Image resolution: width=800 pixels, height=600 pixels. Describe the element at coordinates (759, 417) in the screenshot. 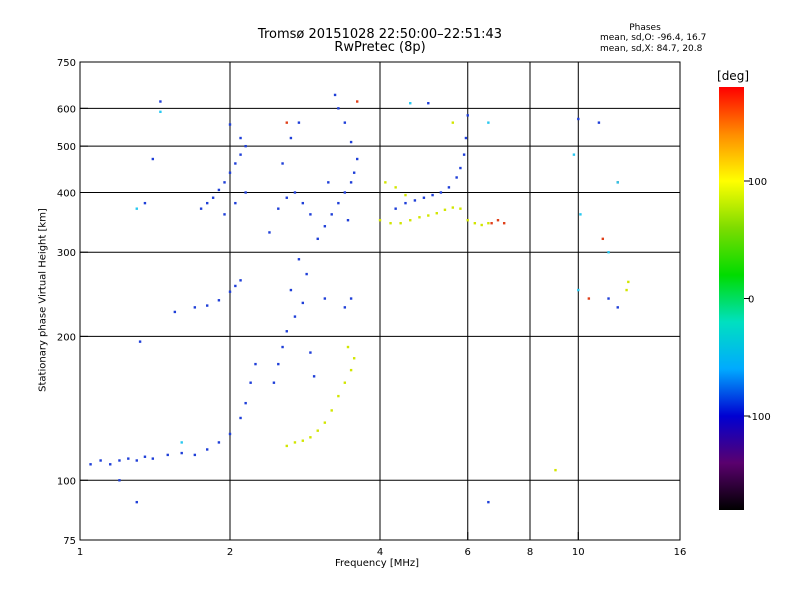

I see `colorbar-tick-label: -100` at that location.